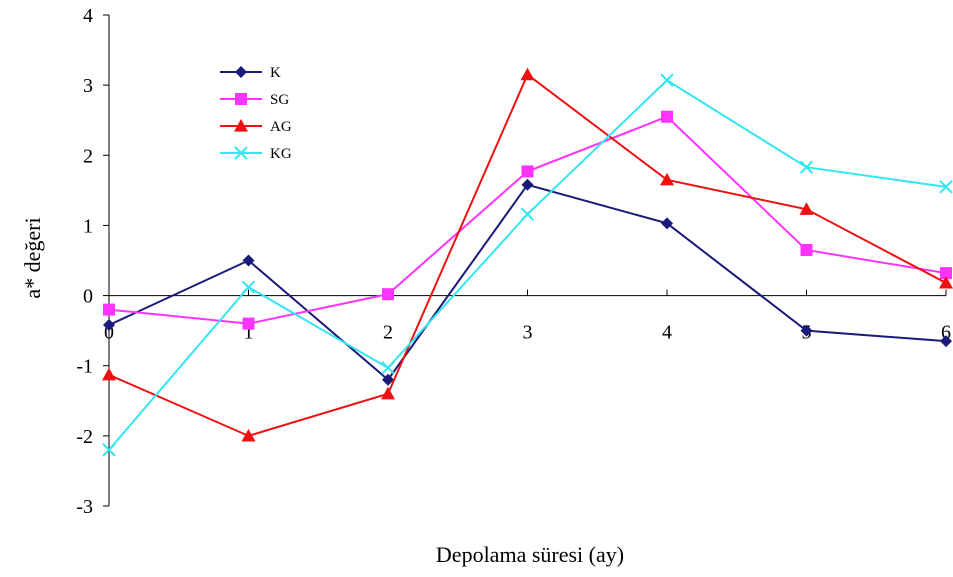  I want to click on x-tick-label: 4, so click(667, 333).